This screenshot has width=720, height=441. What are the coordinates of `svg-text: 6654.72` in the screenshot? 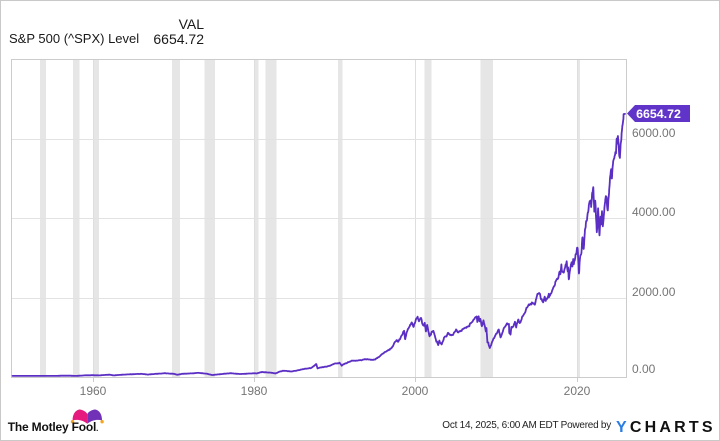 It's located at (658, 114).